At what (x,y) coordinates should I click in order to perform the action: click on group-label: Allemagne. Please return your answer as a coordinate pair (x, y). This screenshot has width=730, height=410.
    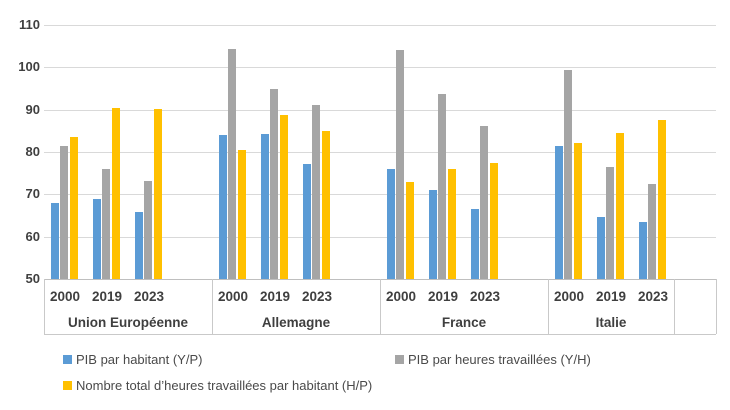
    Looking at the image, I should click on (296, 322).